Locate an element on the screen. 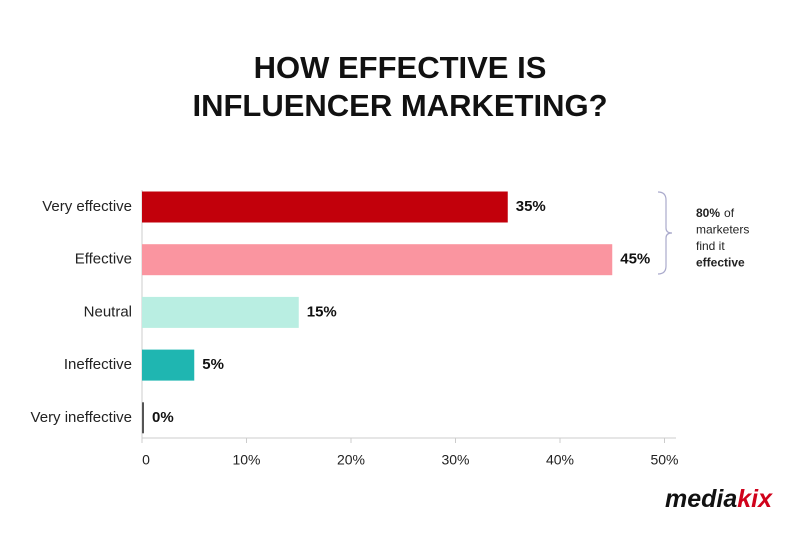 The image size is (800, 533). x-tick-label: 20% is located at coordinates (351, 460).